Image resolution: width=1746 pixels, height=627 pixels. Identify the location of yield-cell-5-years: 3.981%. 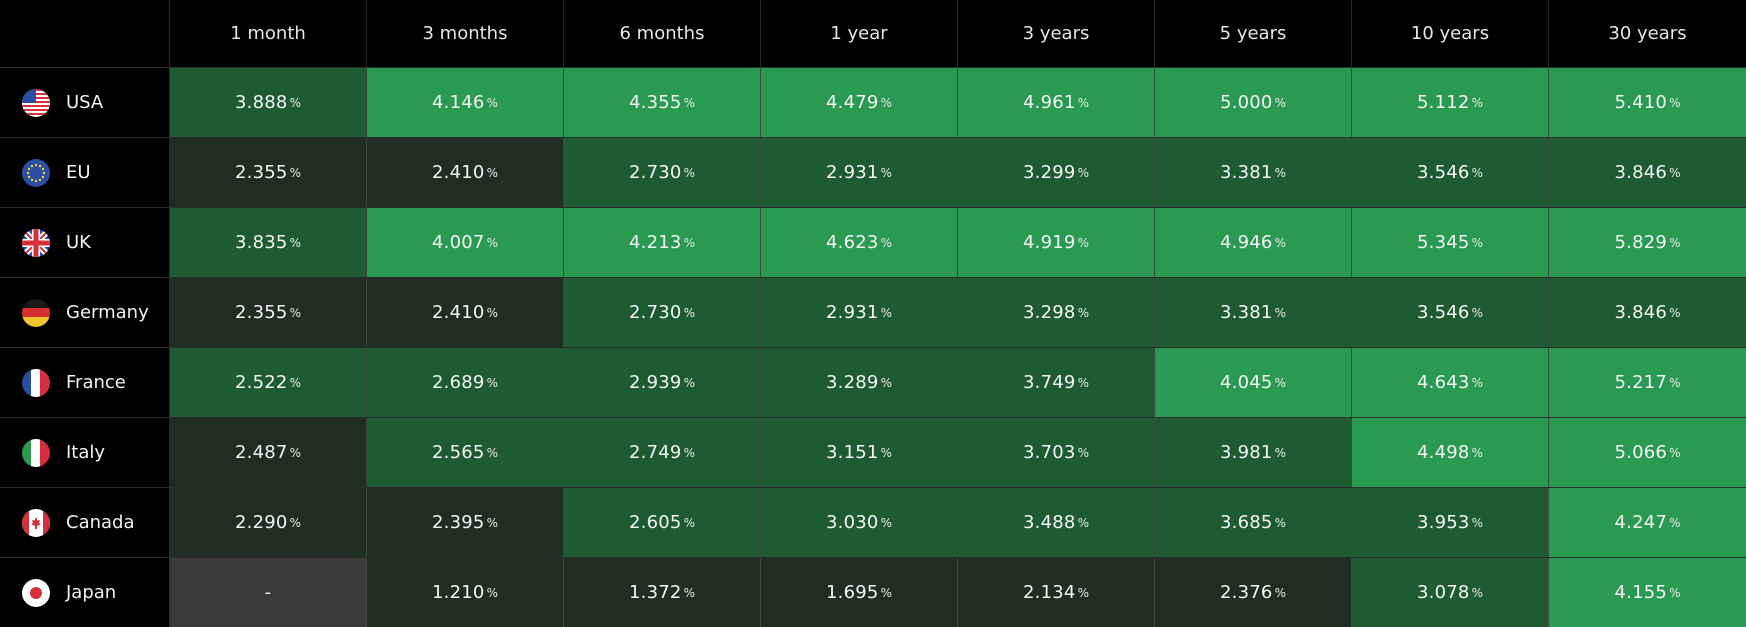
(1253, 452).